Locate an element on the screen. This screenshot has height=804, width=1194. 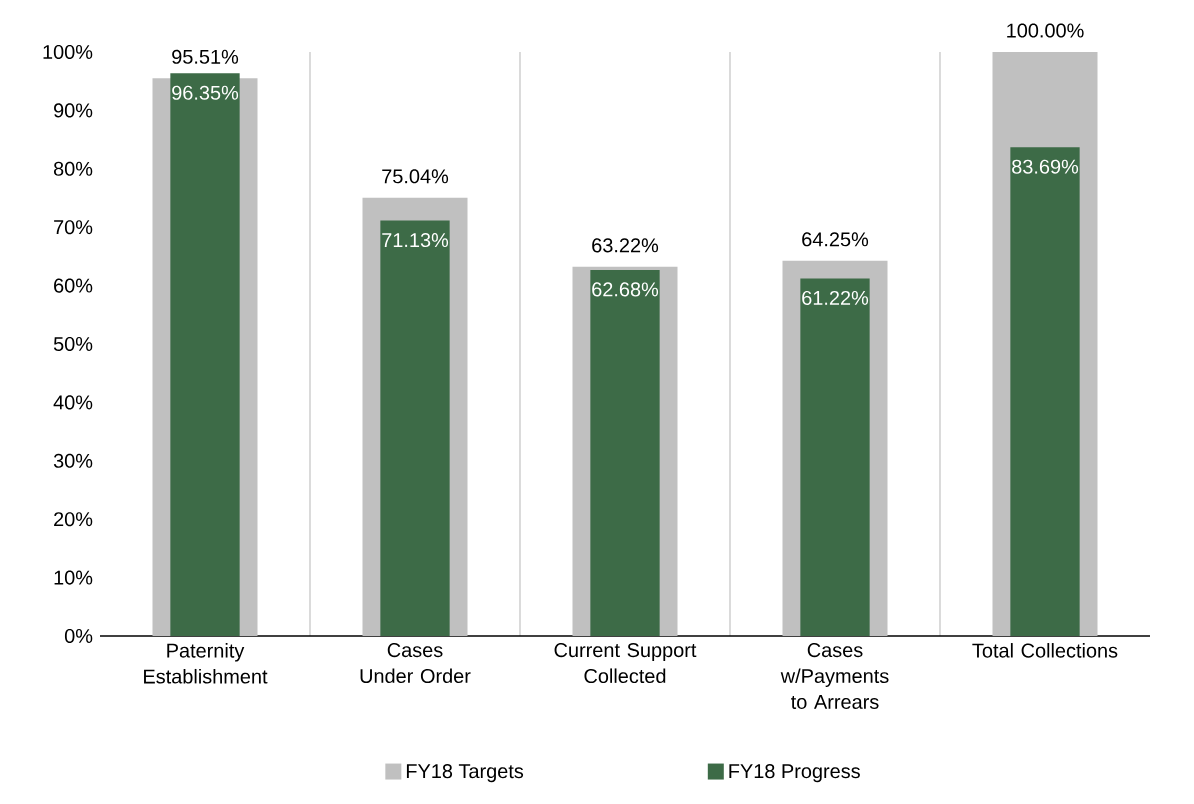
x-tick-label: Total Collections is located at coordinates (1045, 650).